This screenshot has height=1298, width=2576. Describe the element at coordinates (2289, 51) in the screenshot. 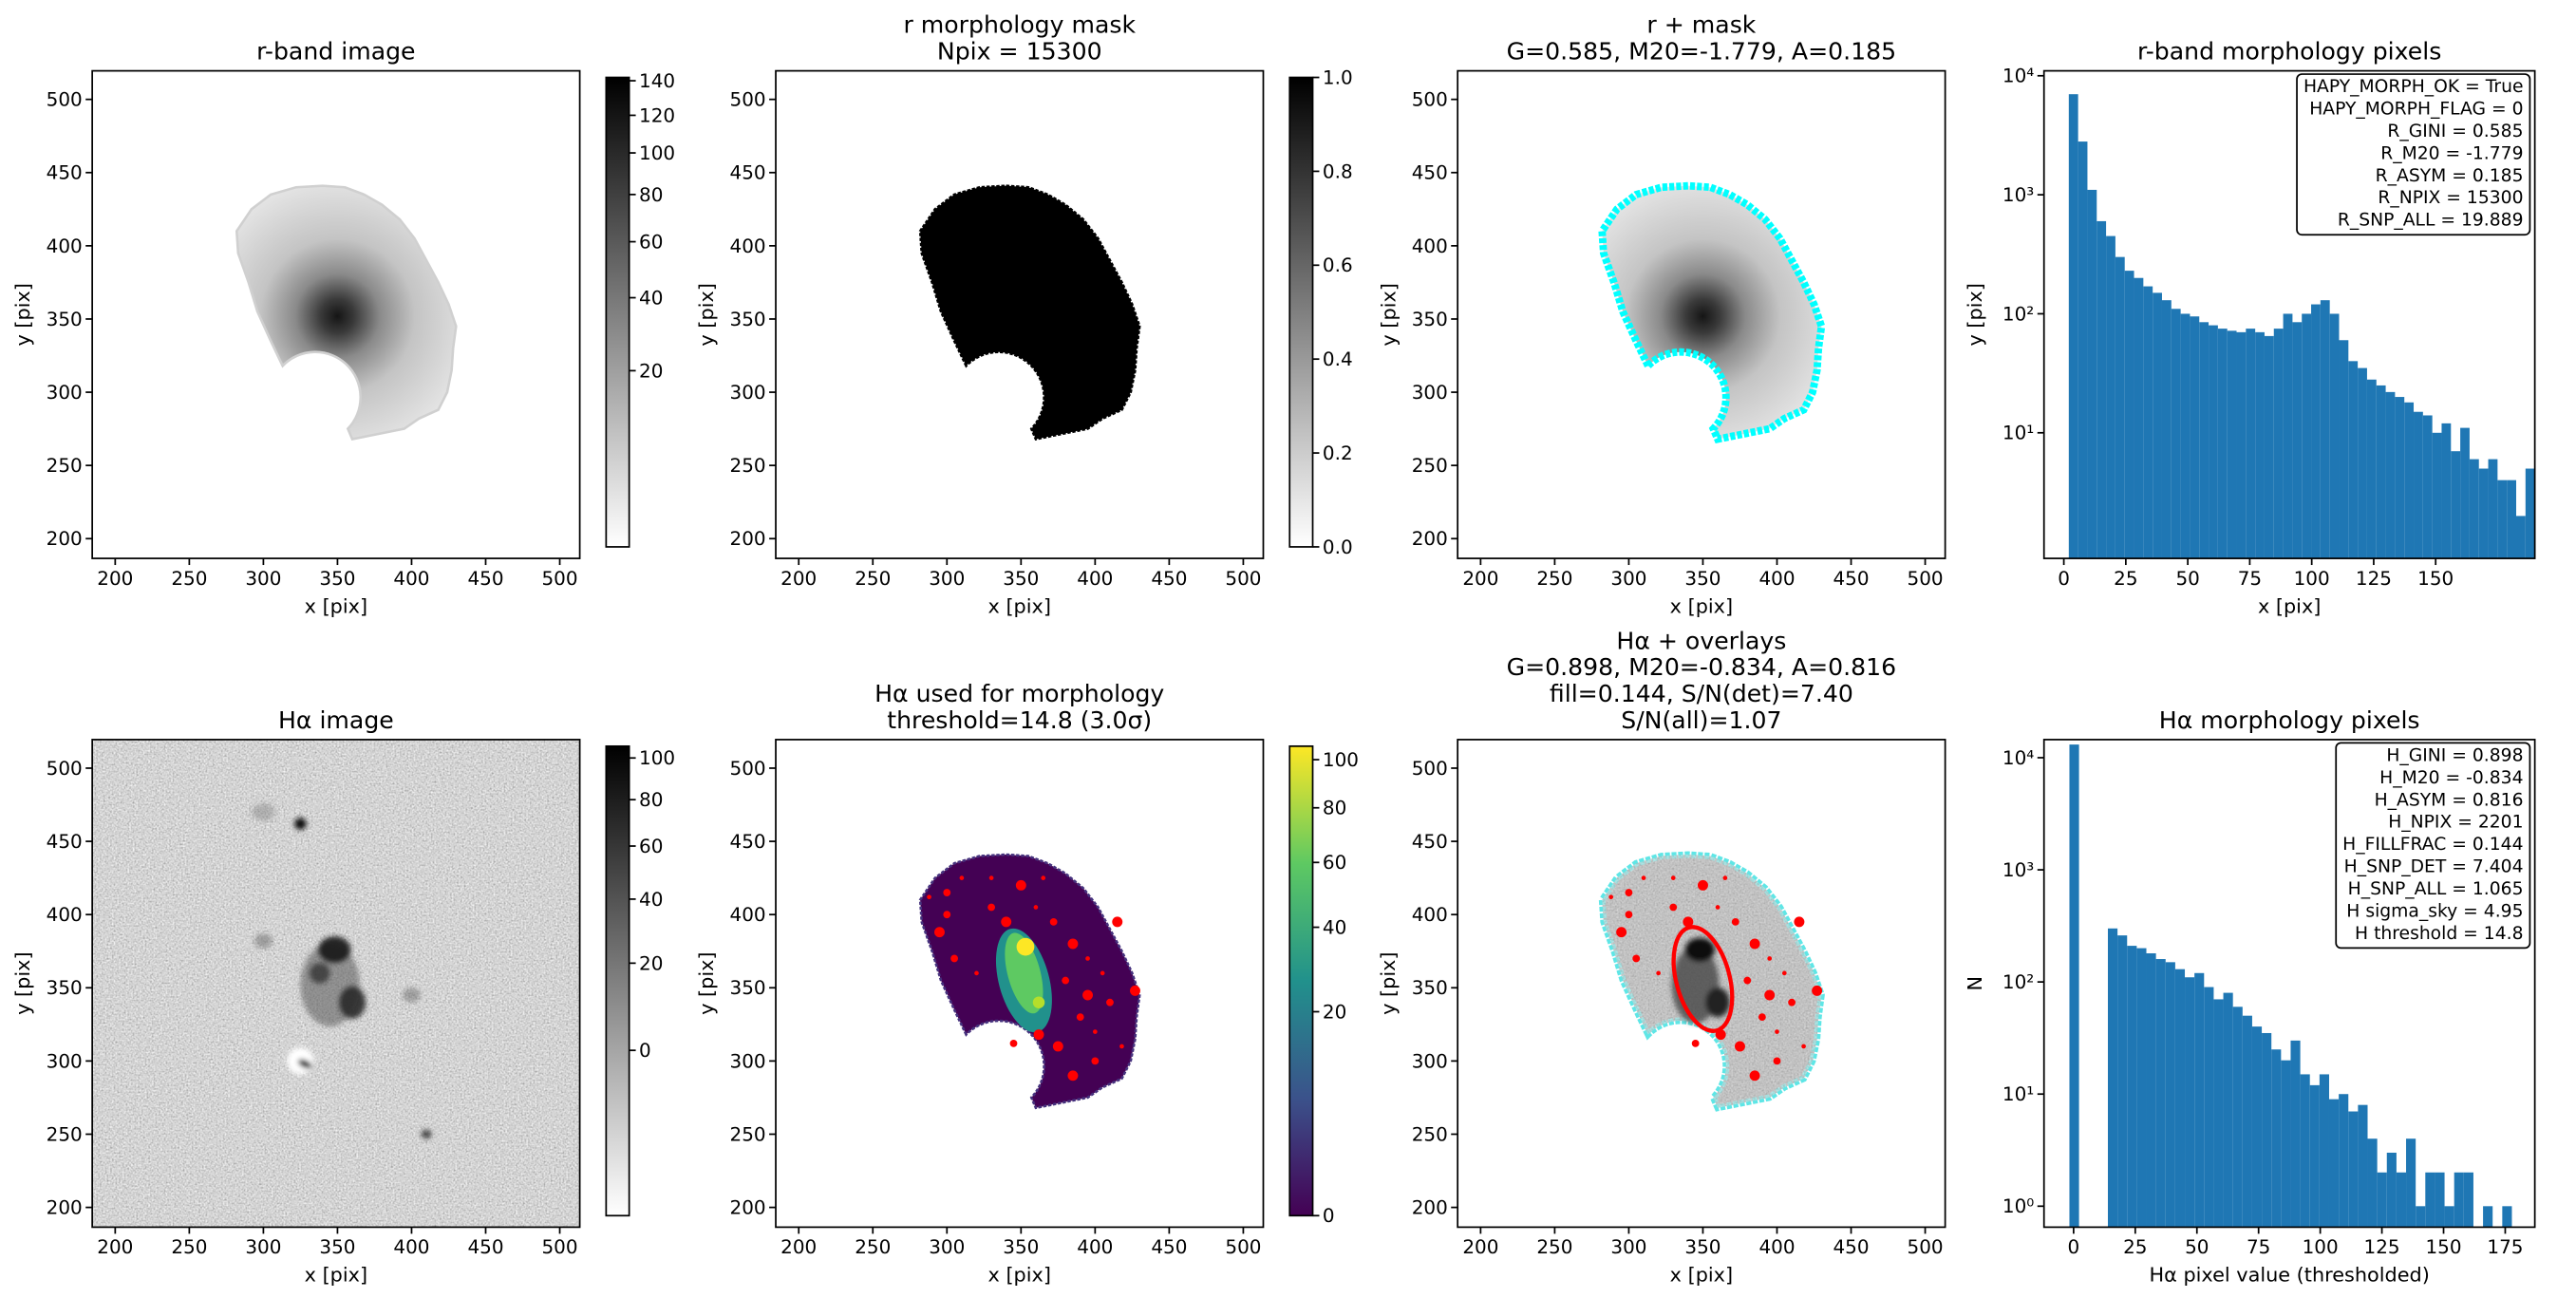

I see `panel-title: r-band morphology pixels` at that location.